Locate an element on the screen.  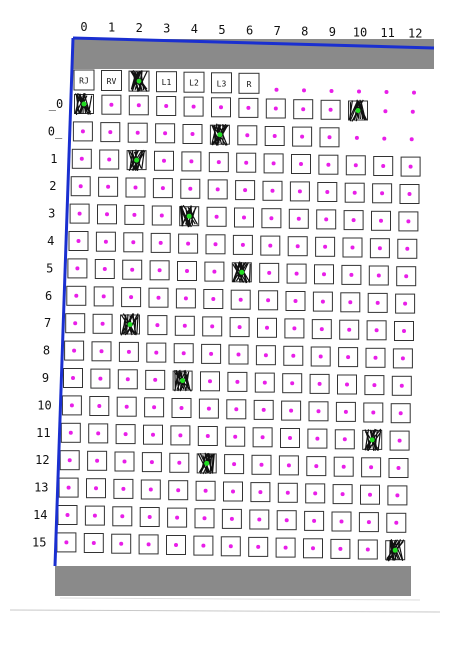
top-border-line is located at coordinates (253, 43).